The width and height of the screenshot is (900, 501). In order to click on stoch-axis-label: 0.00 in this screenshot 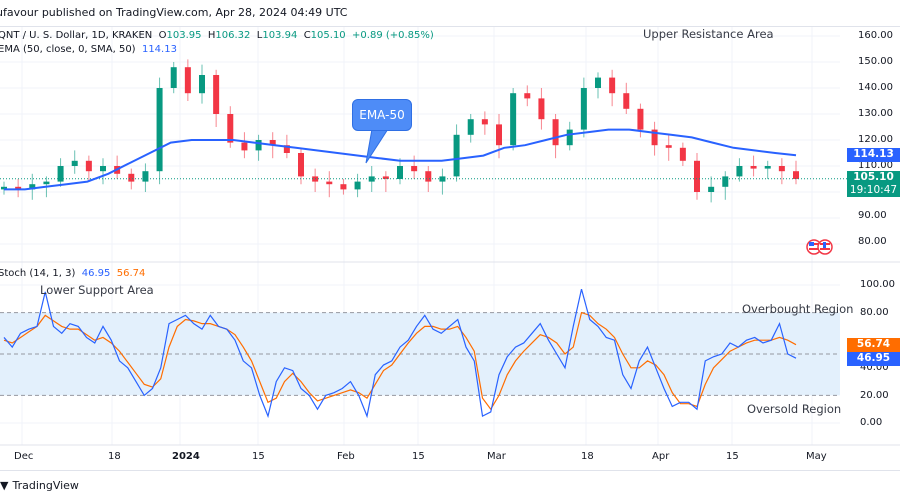, I will do `click(871, 422)`.